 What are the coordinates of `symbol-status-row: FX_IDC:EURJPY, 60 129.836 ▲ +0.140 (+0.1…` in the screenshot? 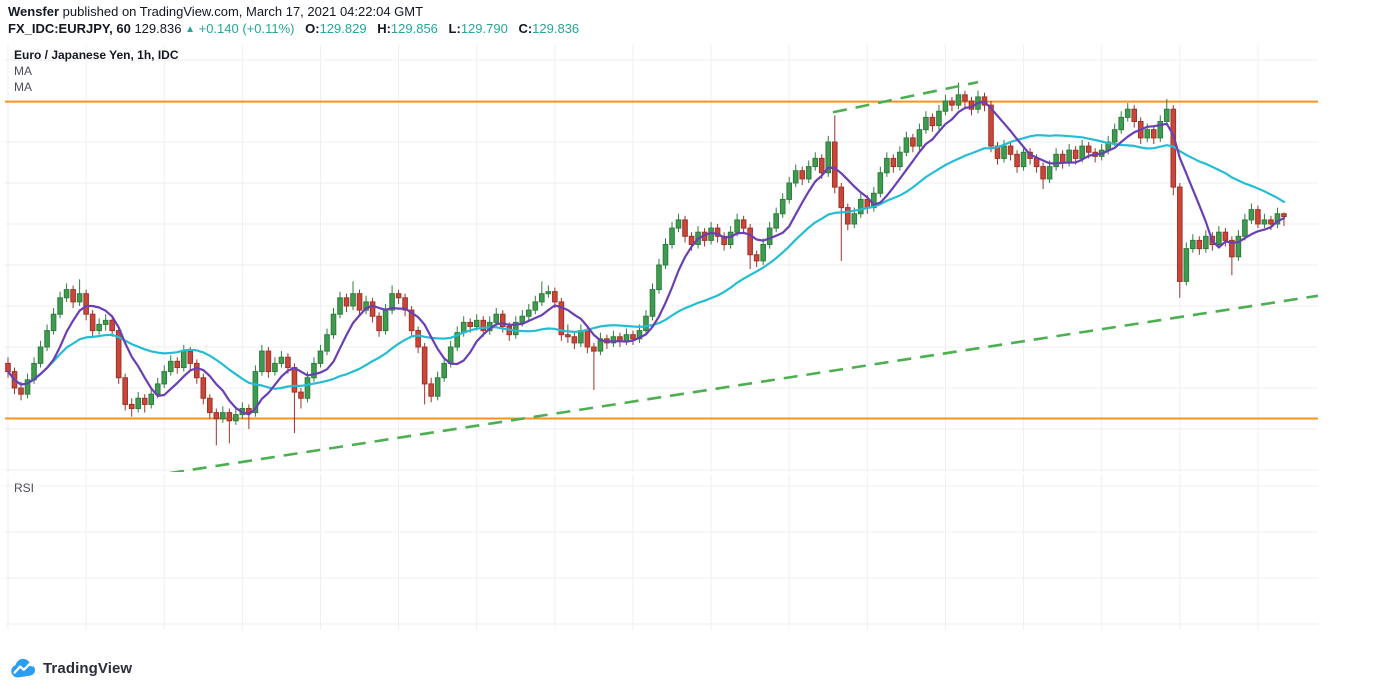 It's located at (293, 29).